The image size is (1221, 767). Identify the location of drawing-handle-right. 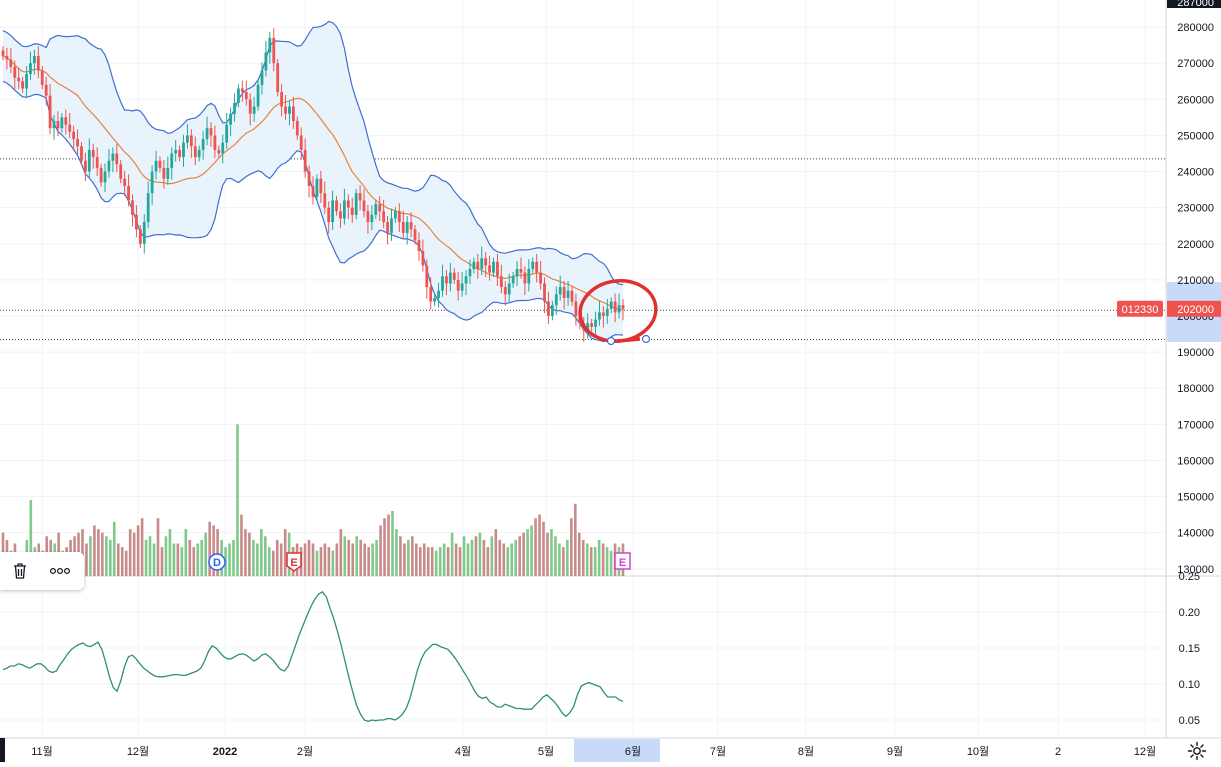
(646, 339).